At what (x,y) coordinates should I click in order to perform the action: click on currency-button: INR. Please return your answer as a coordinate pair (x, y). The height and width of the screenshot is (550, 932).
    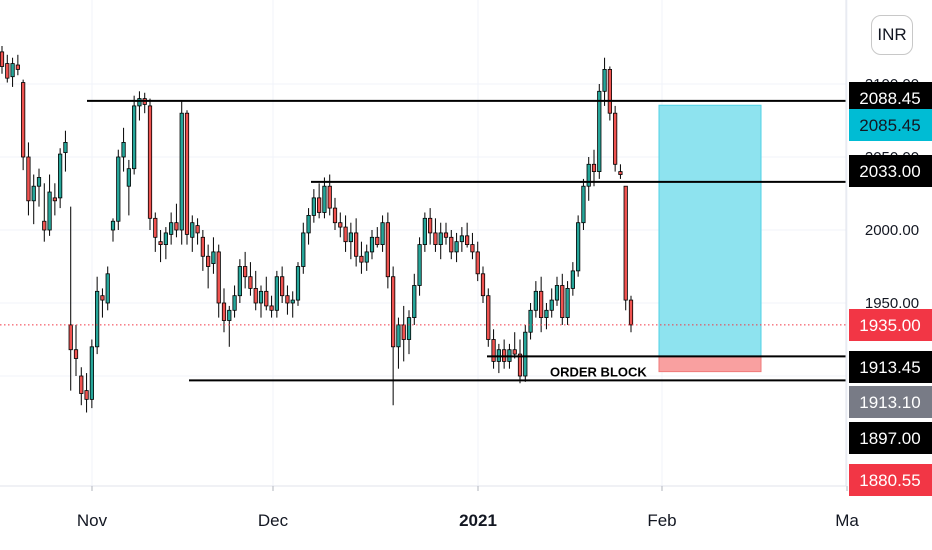
    Looking at the image, I should click on (892, 35).